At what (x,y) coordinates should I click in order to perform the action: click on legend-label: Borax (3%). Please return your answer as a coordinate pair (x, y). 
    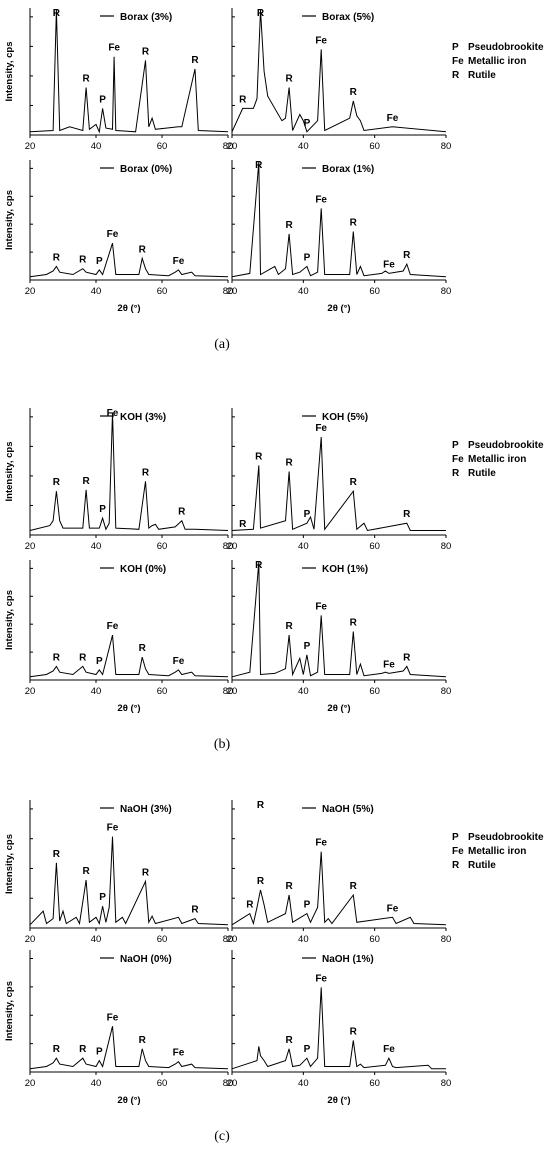
    Looking at the image, I should click on (146, 17).